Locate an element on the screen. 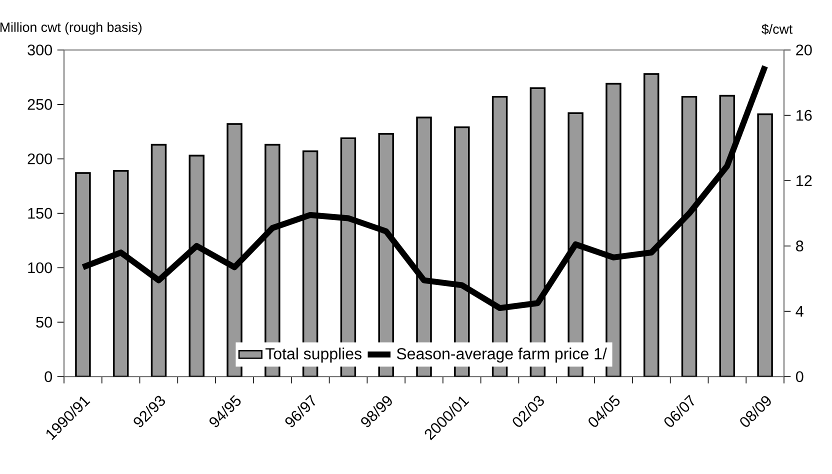 The height and width of the screenshot is (474, 832). y-tick-label: 100 is located at coordinates (40, 268).